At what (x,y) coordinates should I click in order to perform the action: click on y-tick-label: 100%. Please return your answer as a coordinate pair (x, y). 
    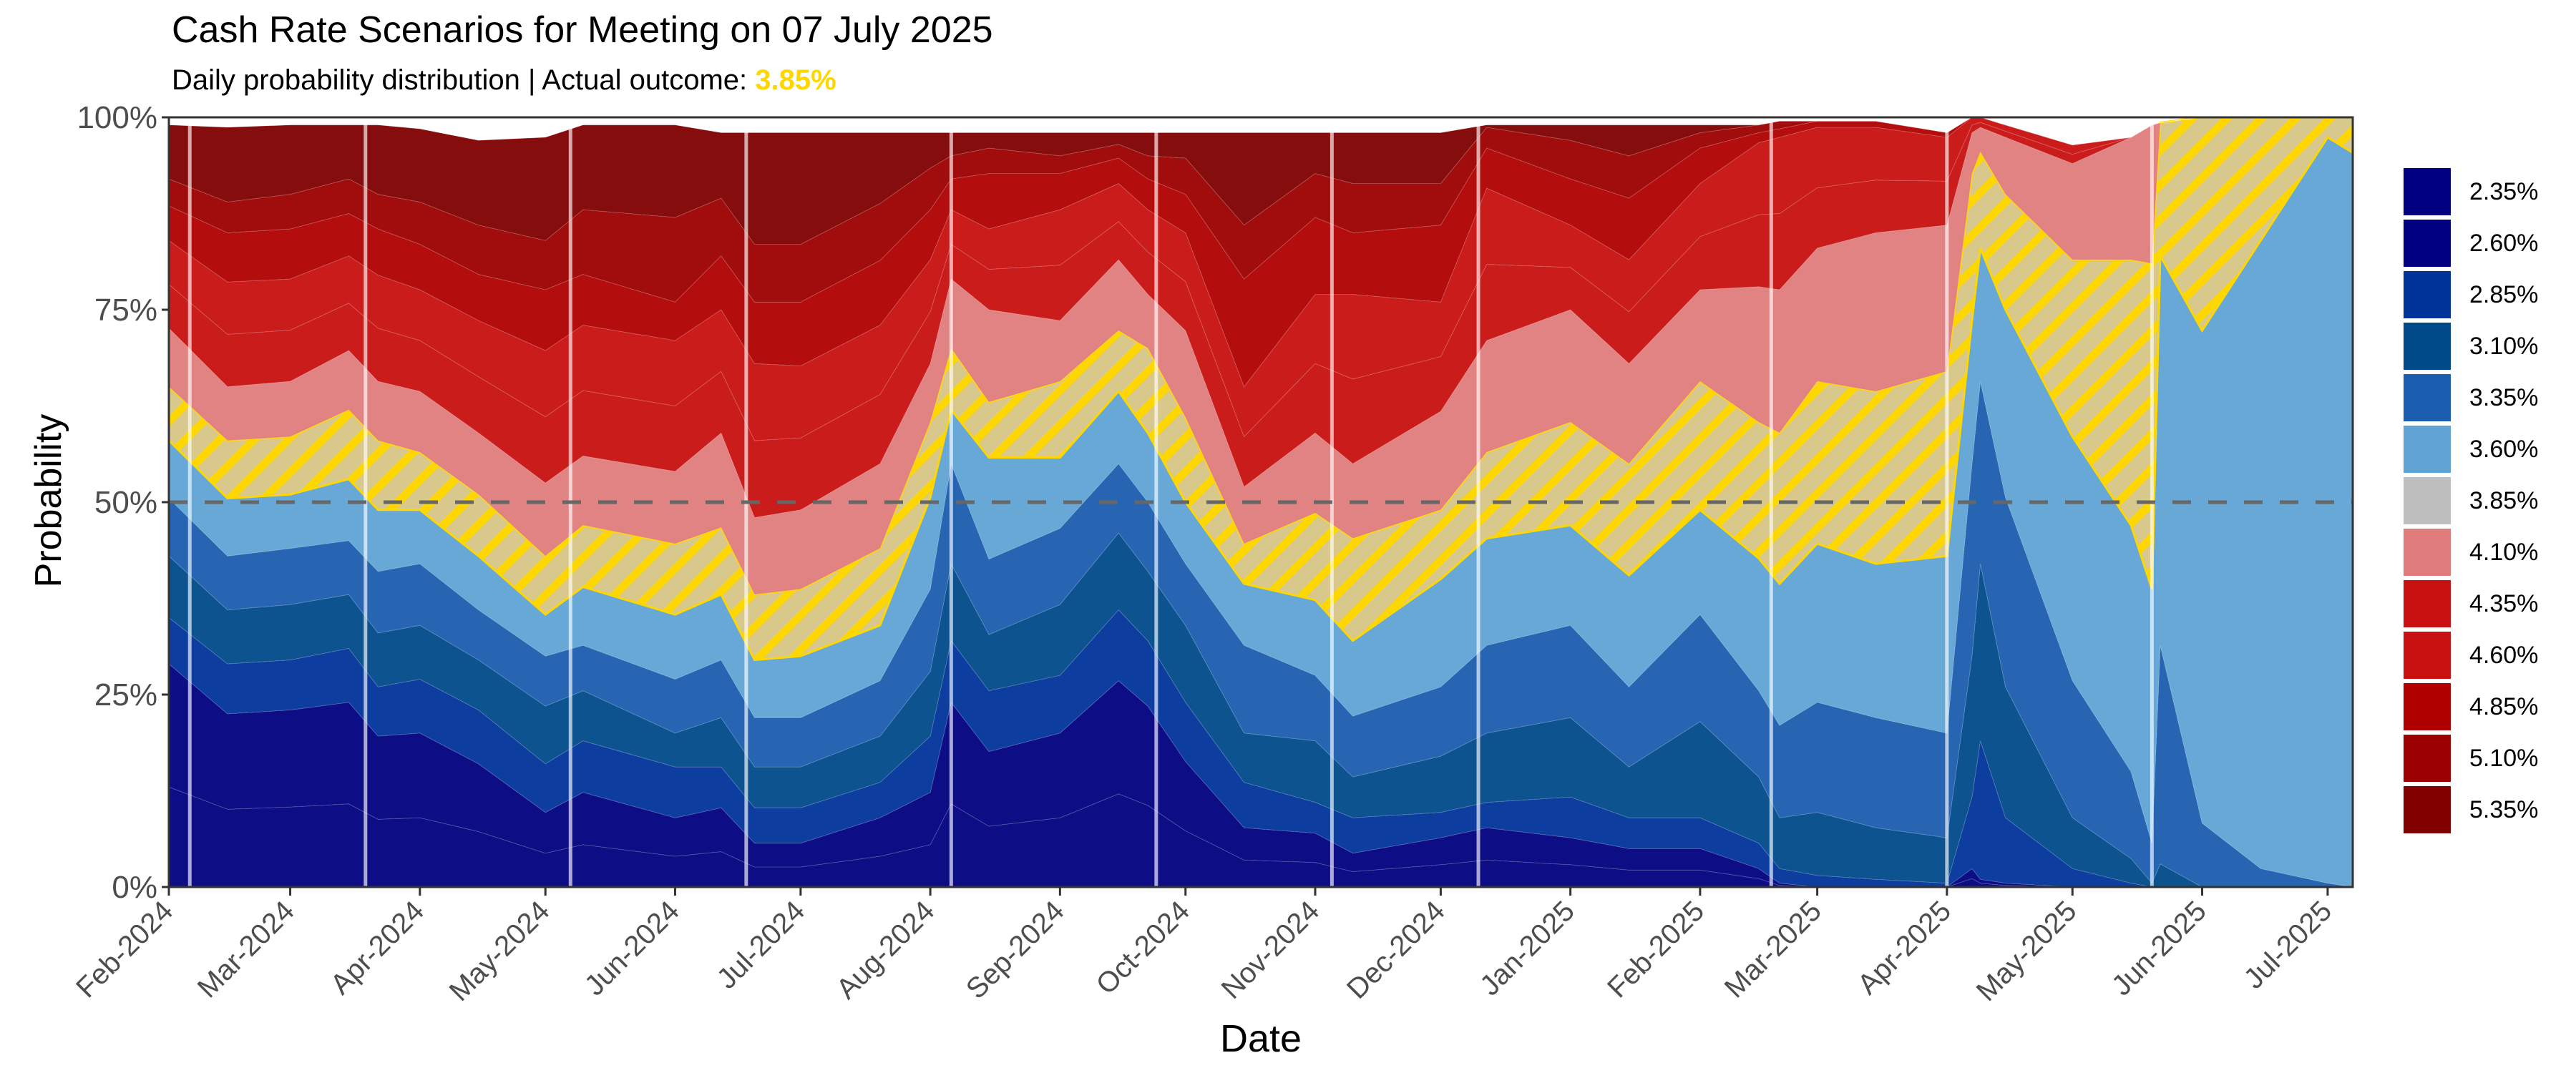
    Looking at the image, I should click on (117, 117).